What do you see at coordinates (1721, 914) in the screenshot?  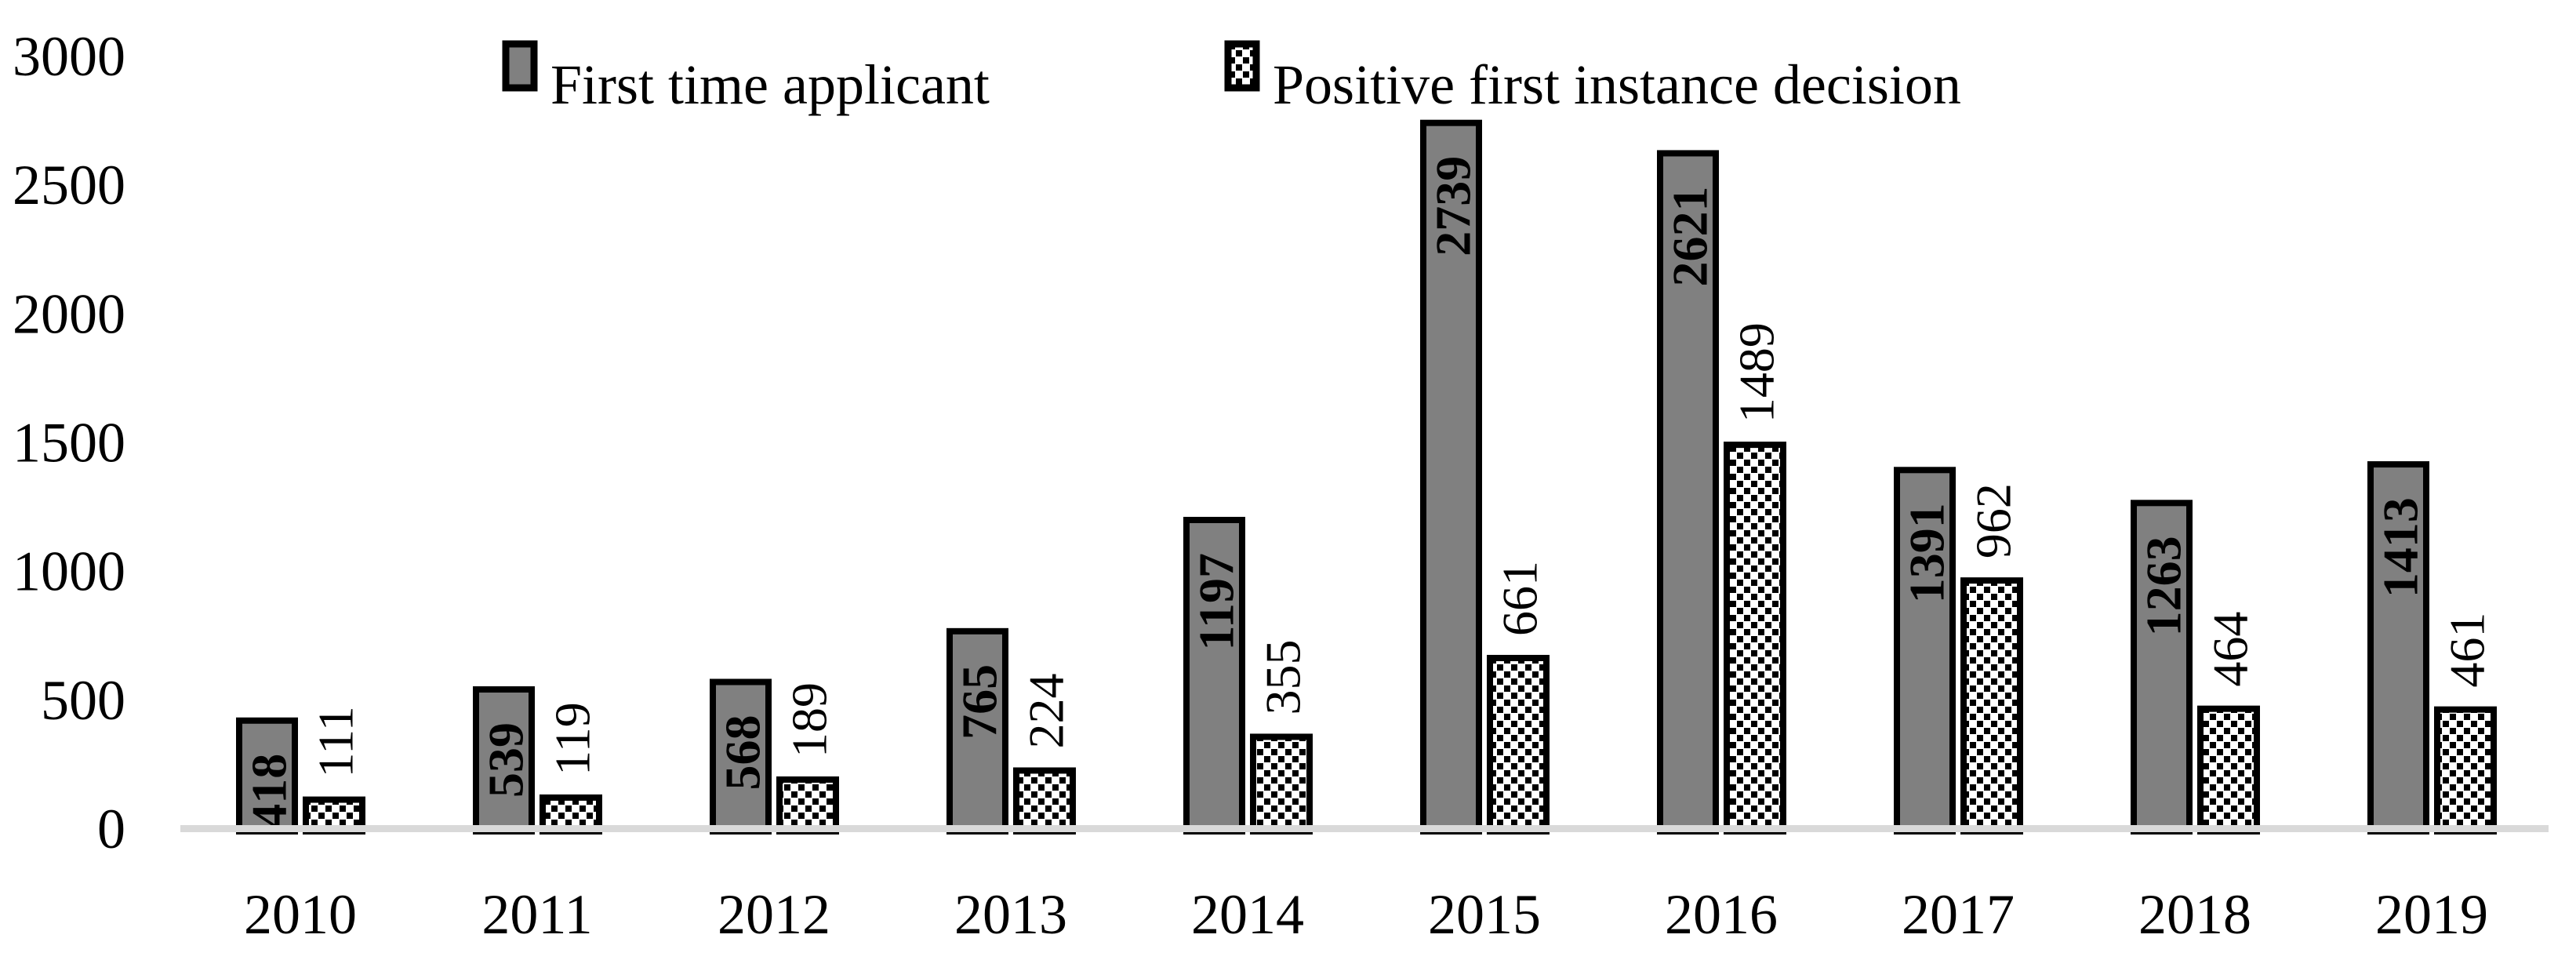 I see `x-tick-label-2016: 2016` at bounding box center [1721, 914].